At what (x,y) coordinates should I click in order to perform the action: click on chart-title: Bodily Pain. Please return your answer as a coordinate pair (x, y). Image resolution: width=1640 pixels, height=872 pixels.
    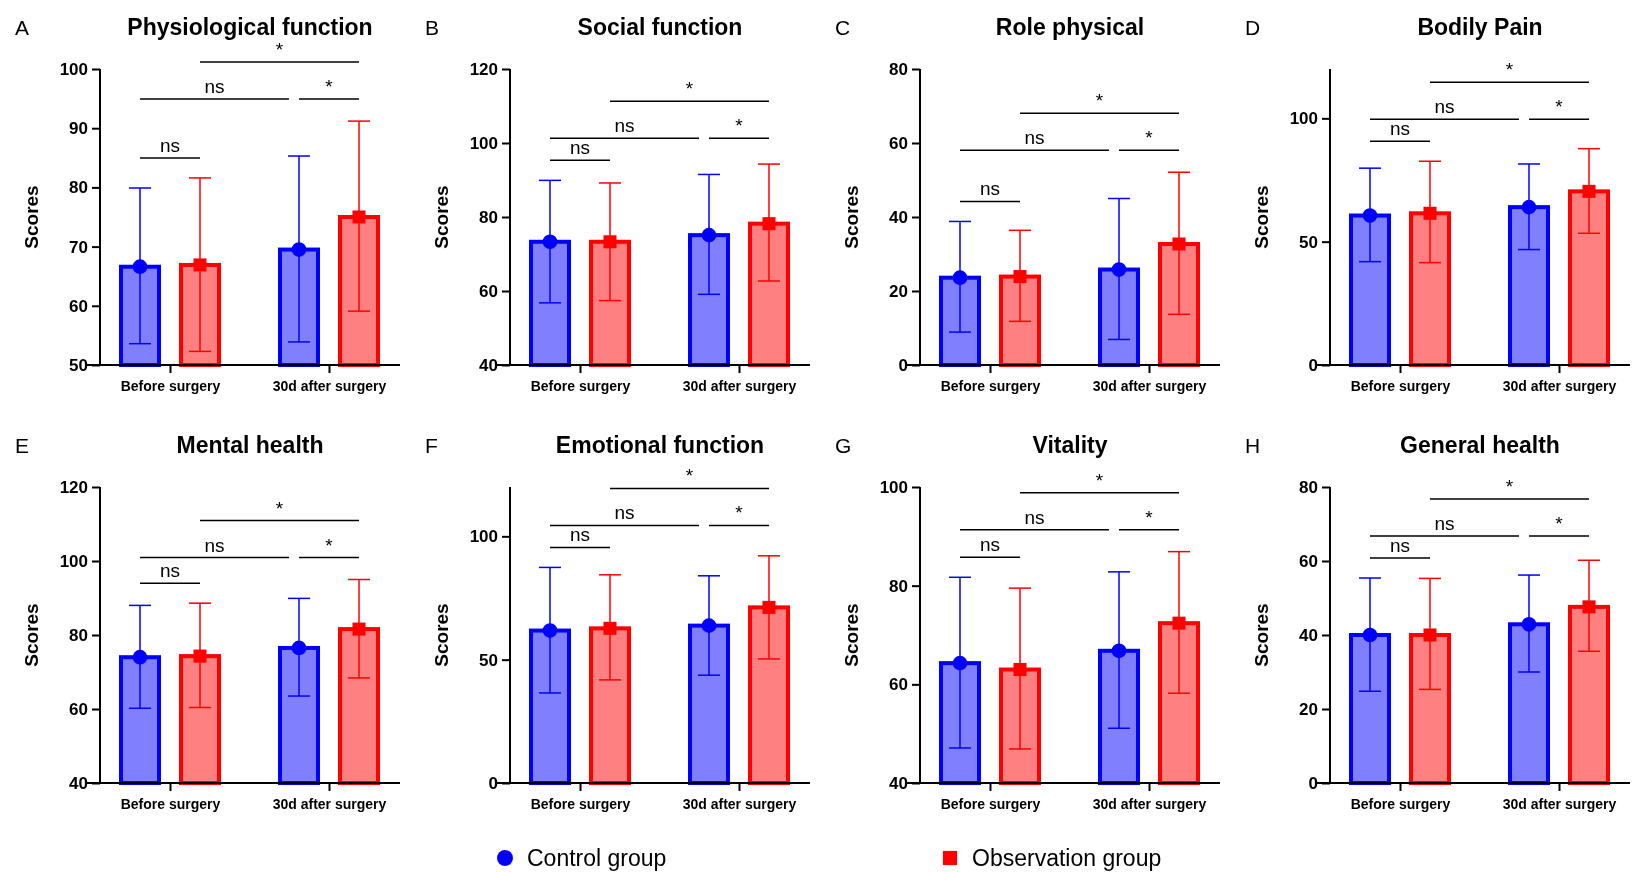
    Looking at the image, I should click on (1480, 27).